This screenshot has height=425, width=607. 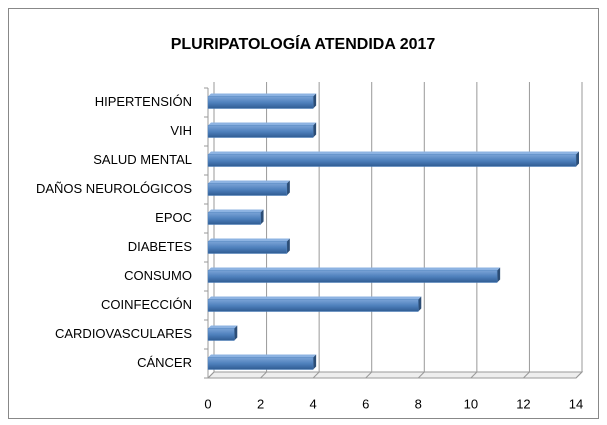 I want to click on x-tick-label: 12, so click(x=523, y=403).